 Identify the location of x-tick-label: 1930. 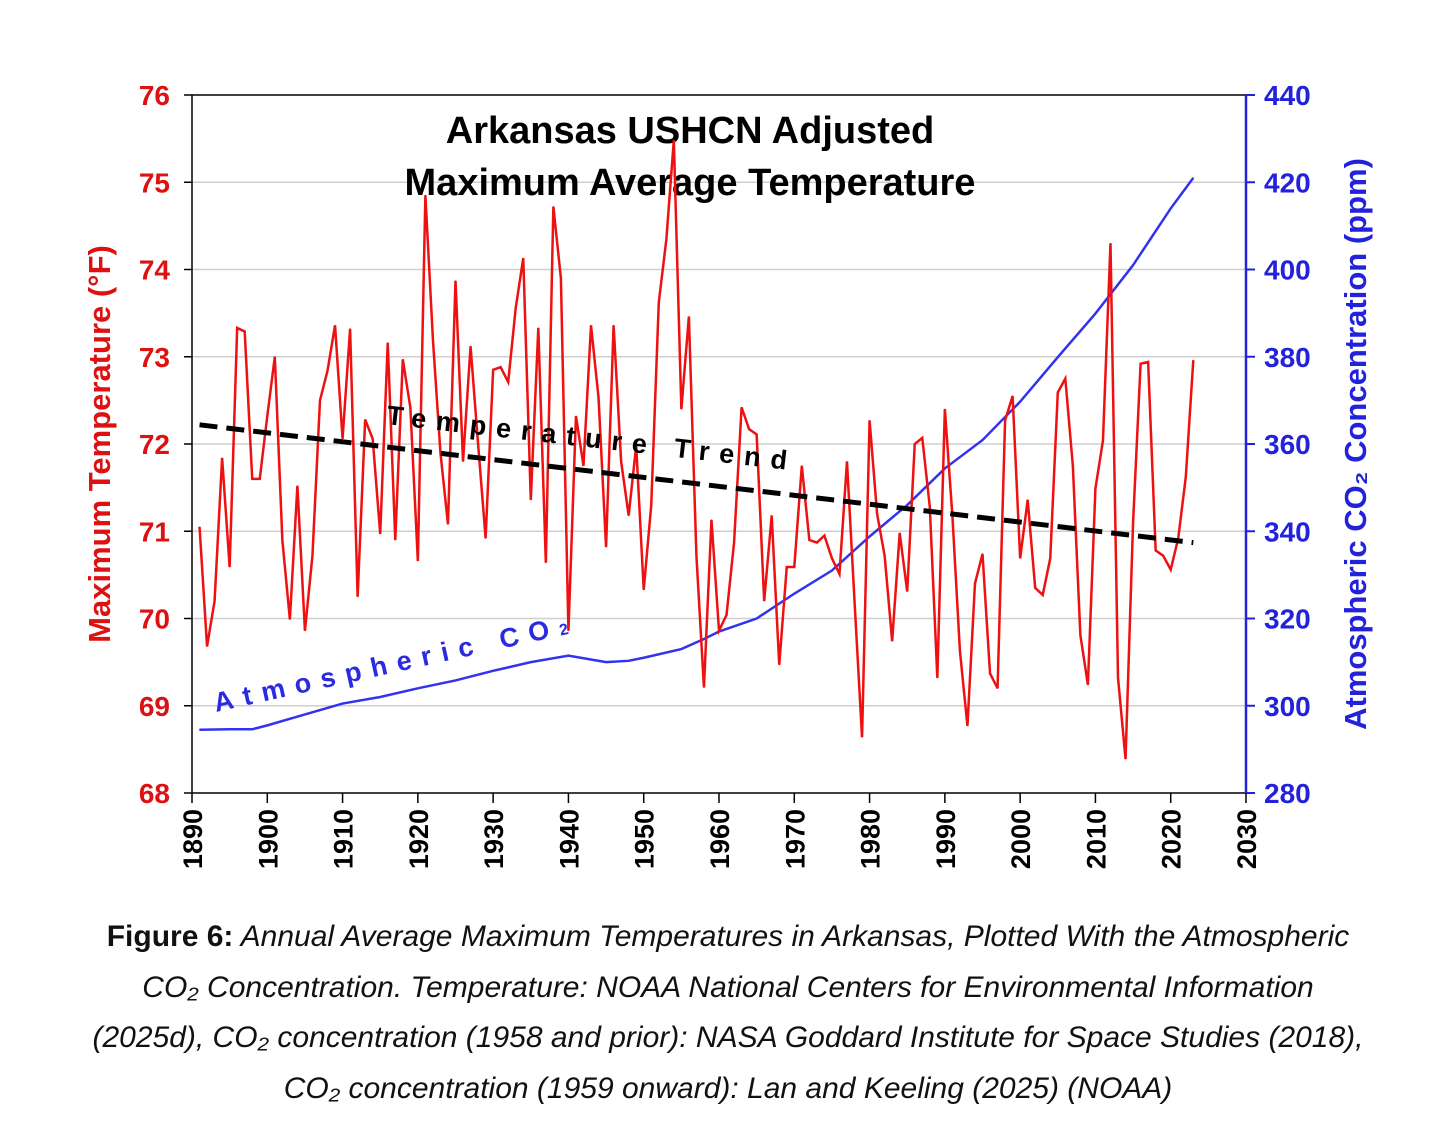
(494, 839).